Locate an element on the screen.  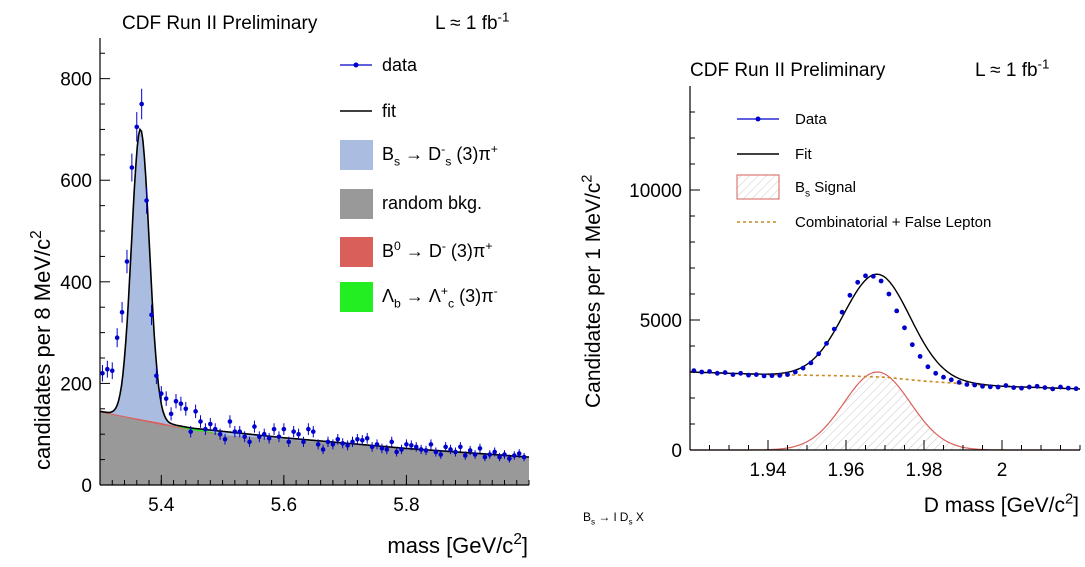
chart1-legend-label-part: 0 is located at coordinates (397, 246).